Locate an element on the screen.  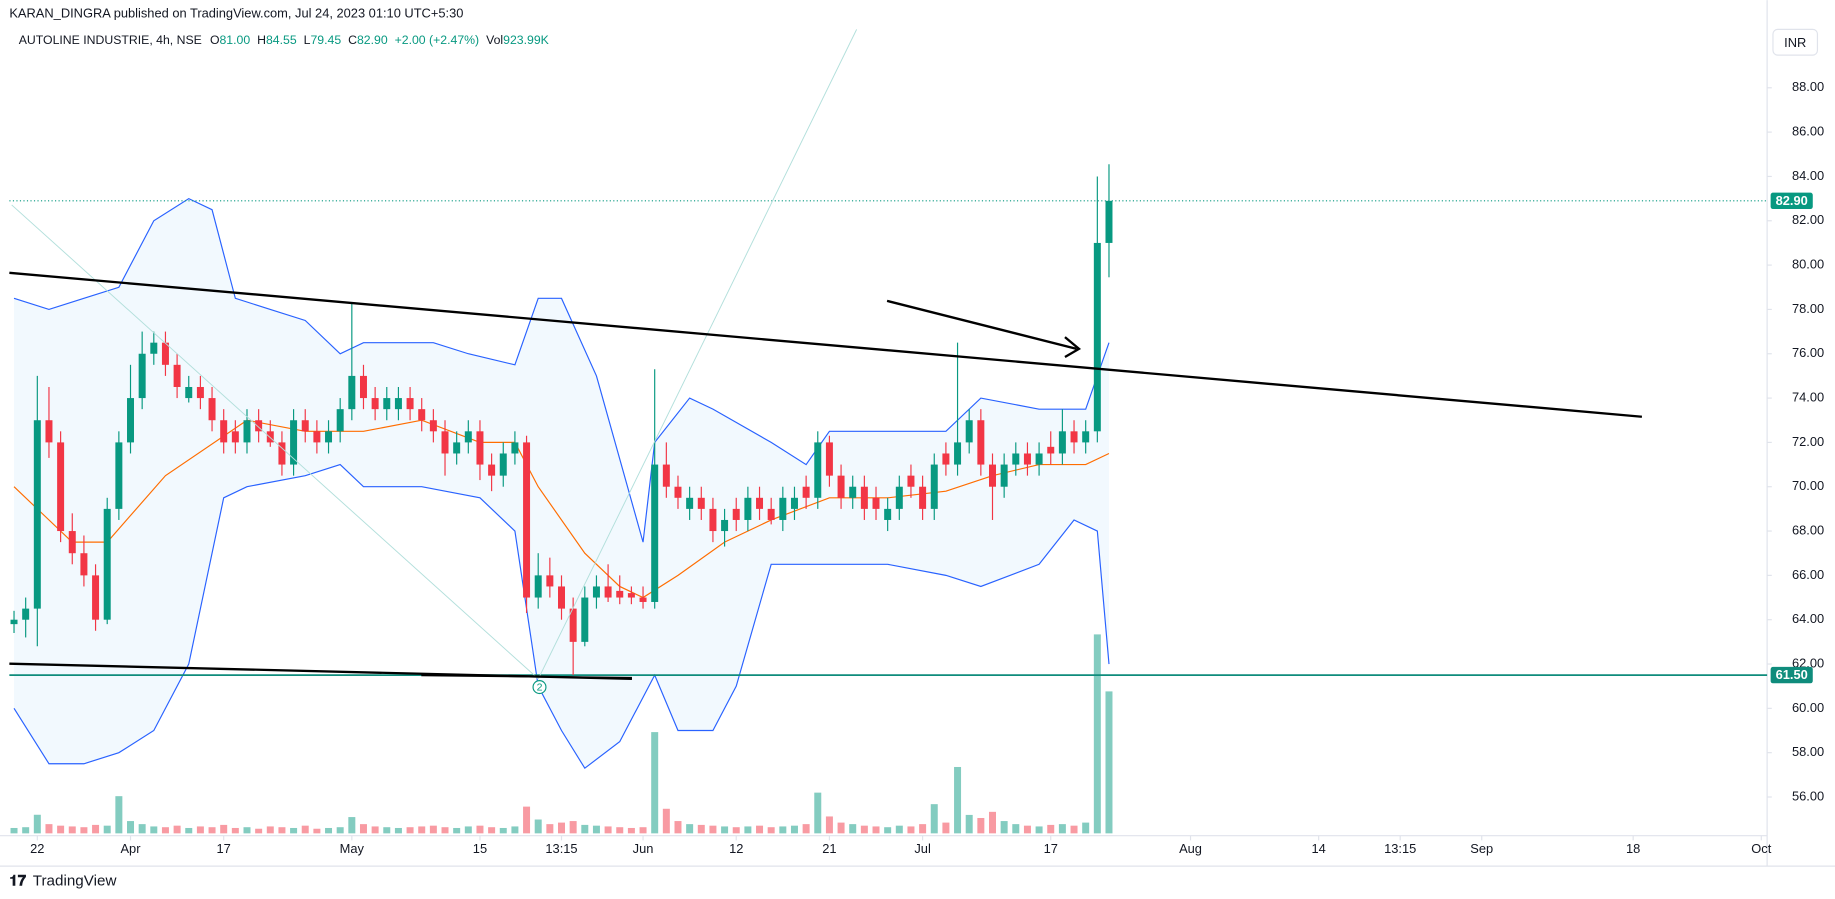
annotation-circle is located at coordinates (539, 687).